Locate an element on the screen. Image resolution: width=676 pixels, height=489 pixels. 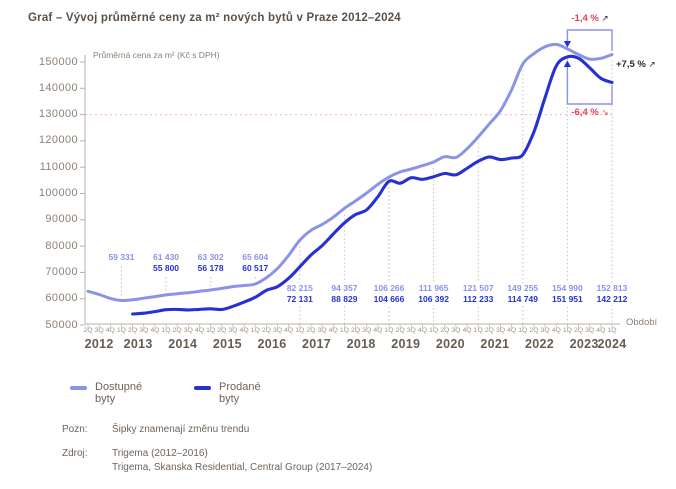
y-axis-title: Průměrná cena za m² (Kč s DPH) is located at coordinates (156, 55).